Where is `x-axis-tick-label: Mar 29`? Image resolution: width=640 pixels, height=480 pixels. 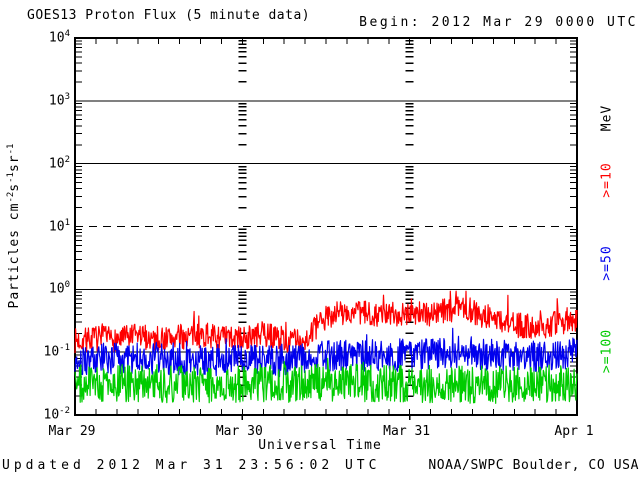
x-axis-tick-label: Mar 29 is located at coordinates (72, 431).